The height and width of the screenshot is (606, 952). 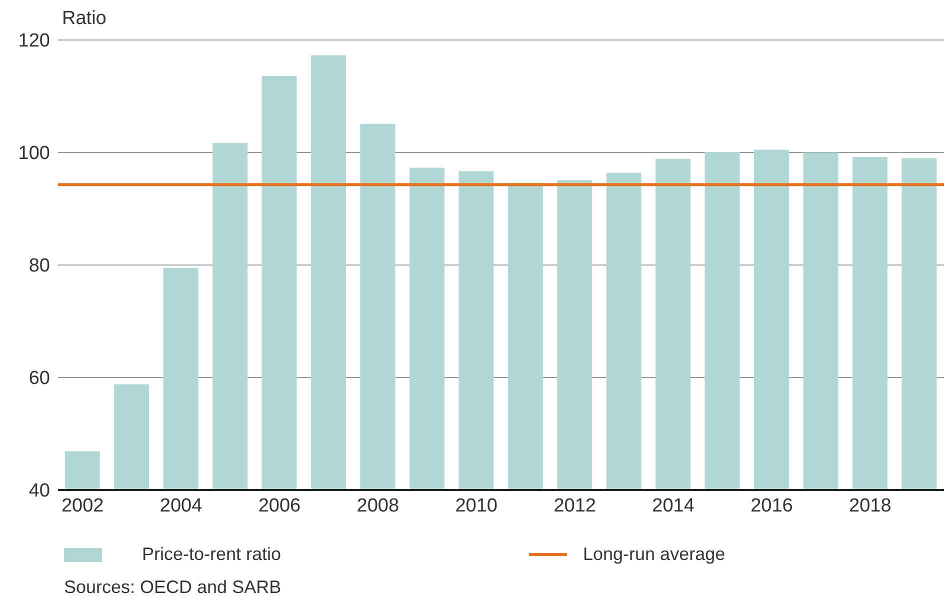 I want to click on x-tick-label: 2008, so click(x=378, y=505).